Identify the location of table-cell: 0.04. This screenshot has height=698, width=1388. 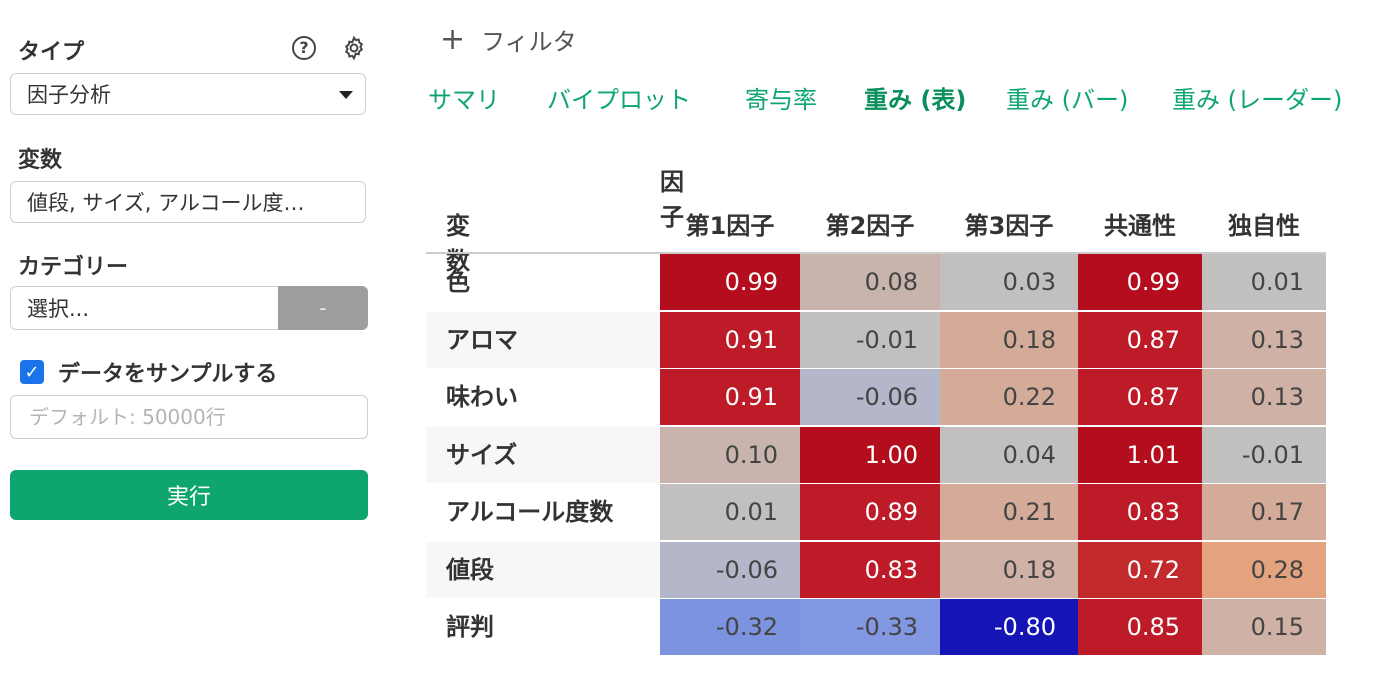
(1009, 454).